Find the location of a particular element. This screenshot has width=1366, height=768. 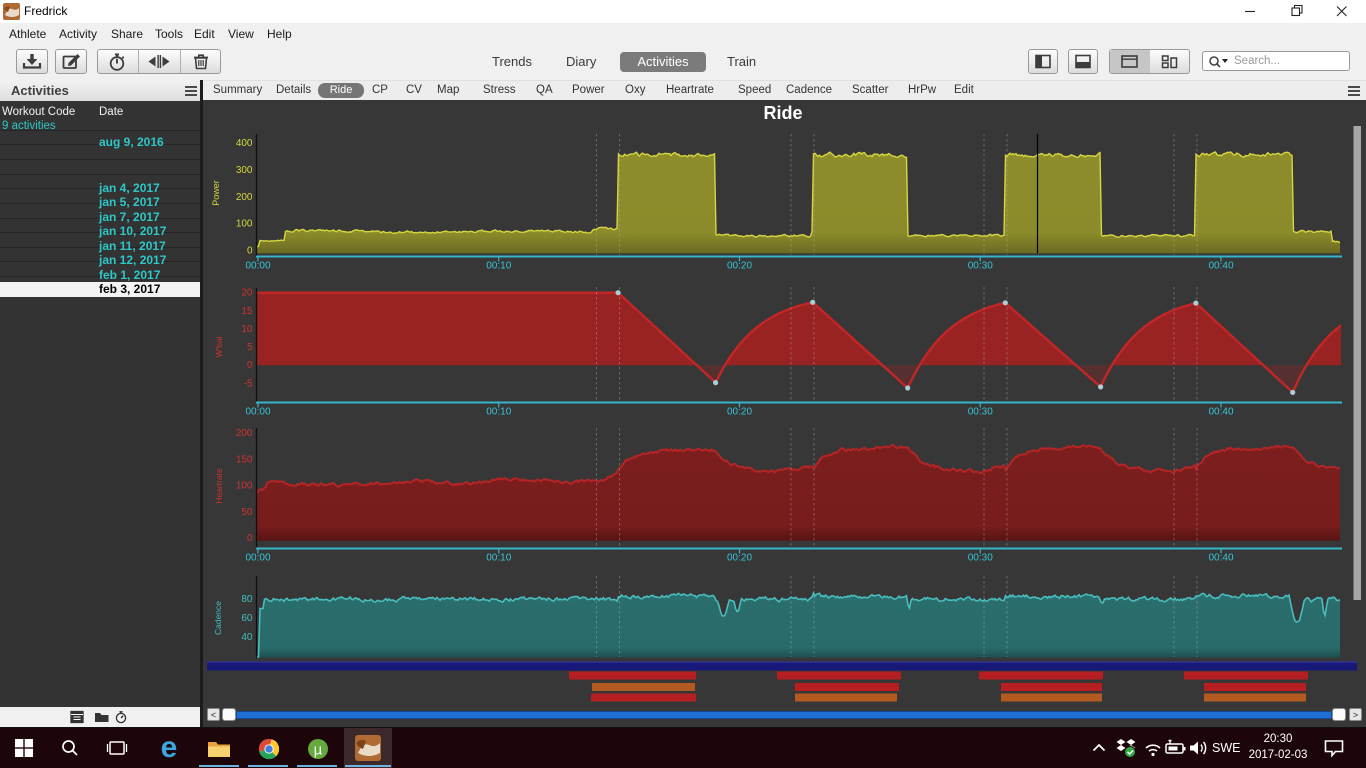

svg-text: 50 is located at coordinates (247, 512).